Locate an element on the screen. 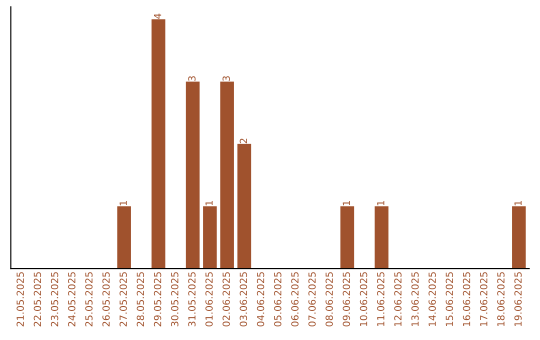 This screenshot has width=540, height=340. x-tick-label: 17.06.2025 is located at coordinates (484, 299).